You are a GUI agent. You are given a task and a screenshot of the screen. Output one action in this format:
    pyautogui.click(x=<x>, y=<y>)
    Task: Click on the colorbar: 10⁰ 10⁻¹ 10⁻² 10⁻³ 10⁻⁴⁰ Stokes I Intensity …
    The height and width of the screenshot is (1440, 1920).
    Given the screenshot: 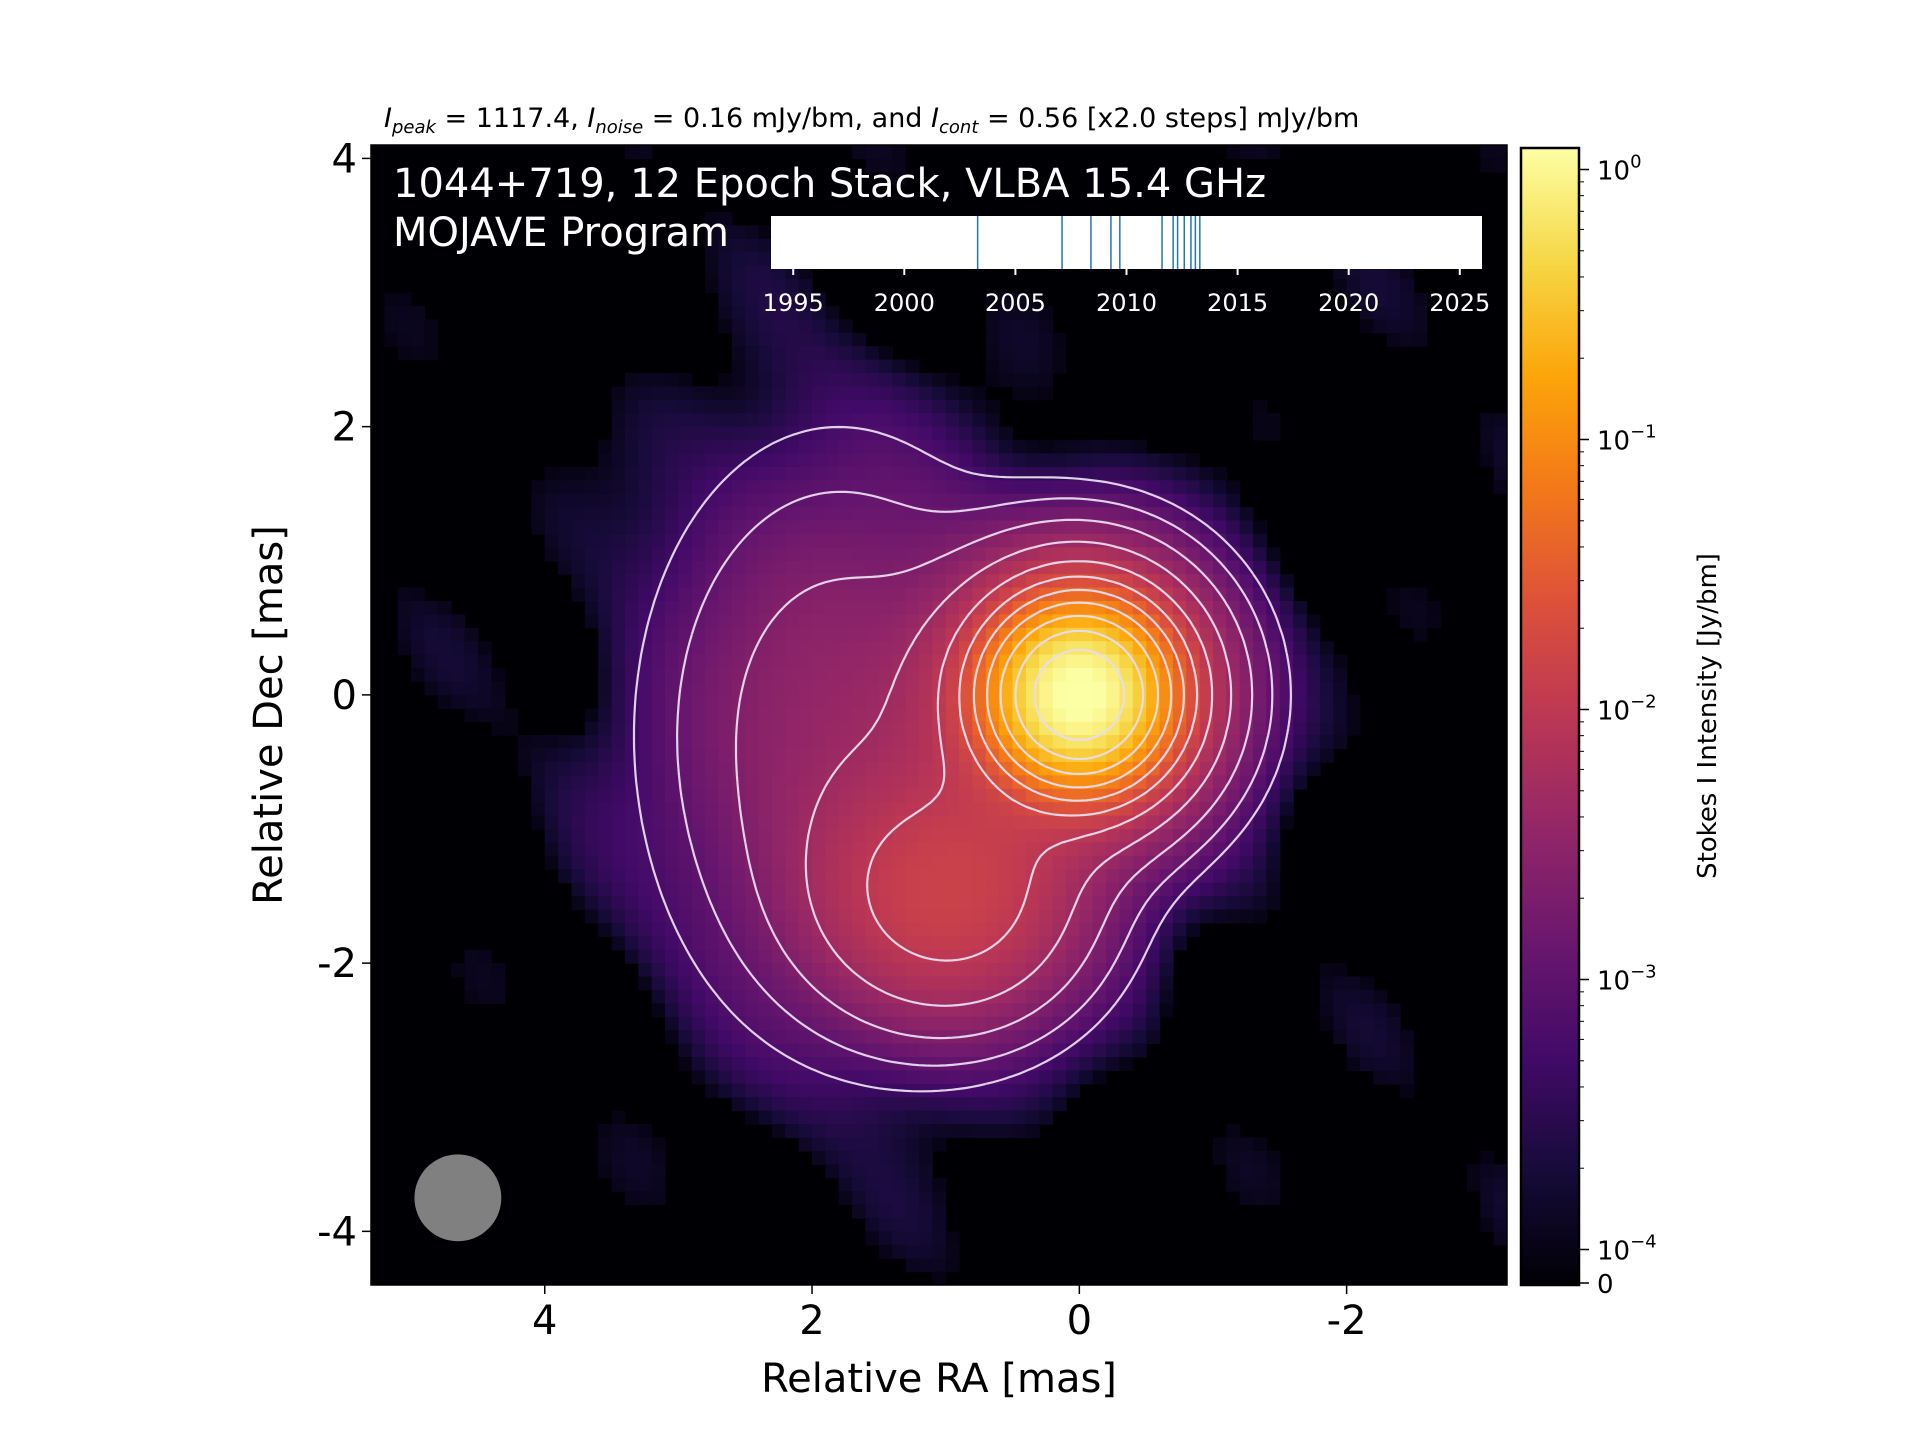 What is the action you would take?
    pyautogui.click(x=1621, y=723)
    